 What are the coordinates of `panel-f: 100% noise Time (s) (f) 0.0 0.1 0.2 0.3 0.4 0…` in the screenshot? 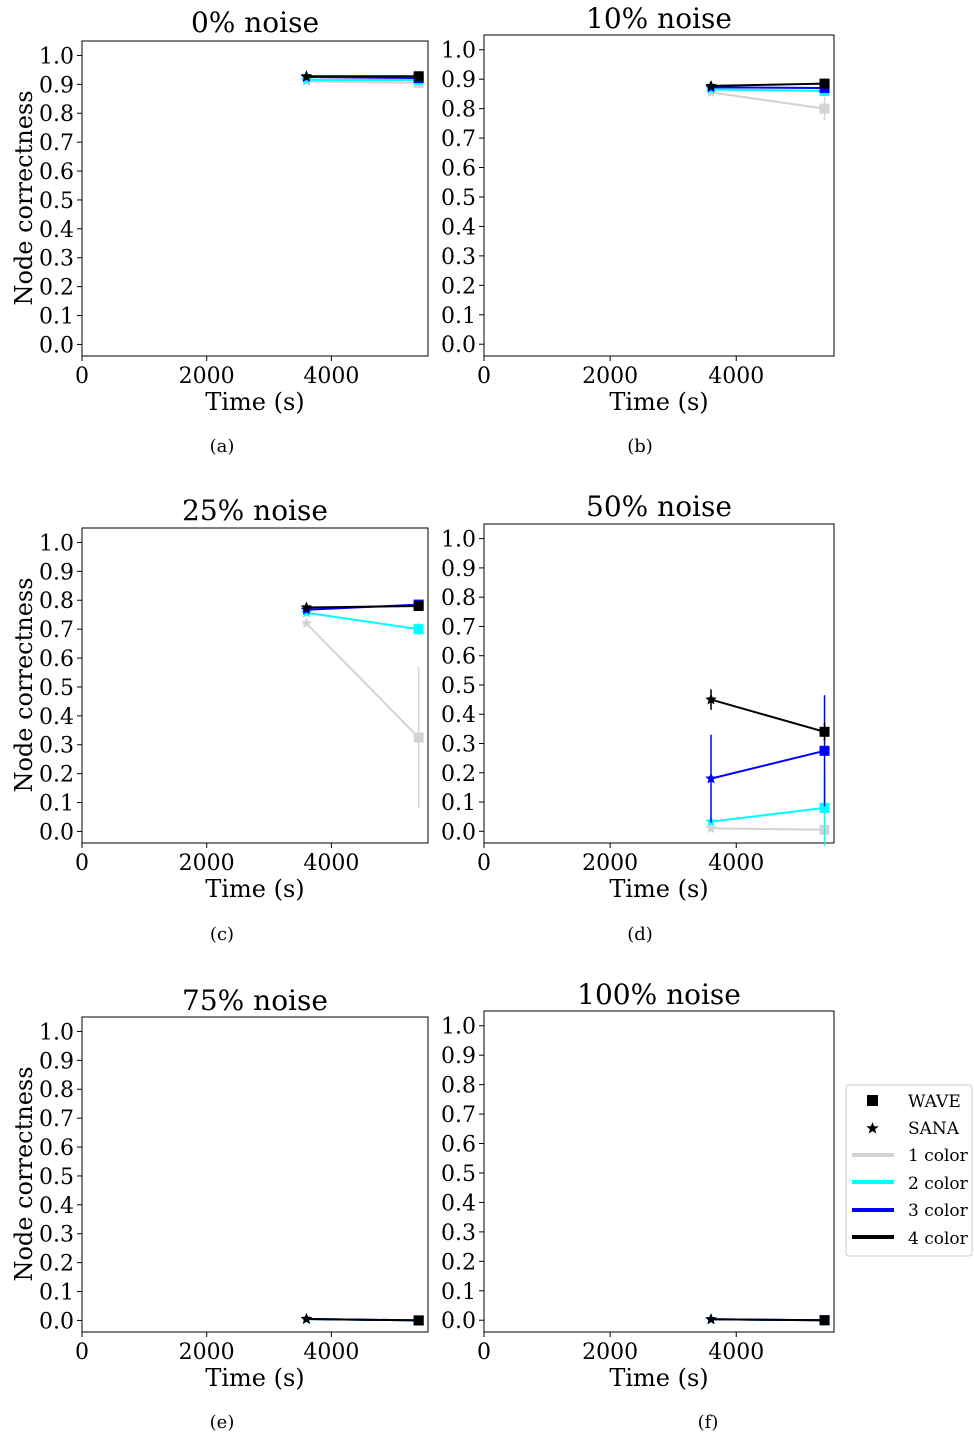 It's located at (638, 1205).